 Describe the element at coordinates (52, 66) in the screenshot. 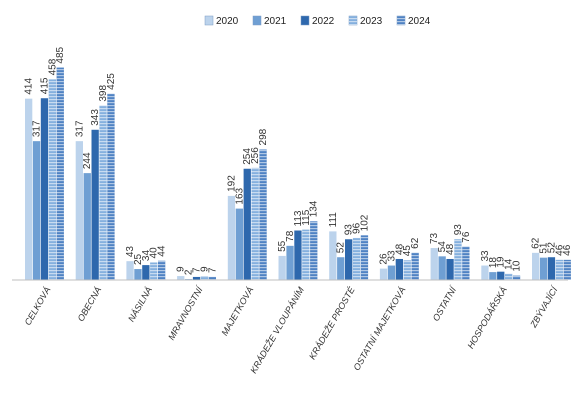

I see `data-label-2023-0: 458` at that location.